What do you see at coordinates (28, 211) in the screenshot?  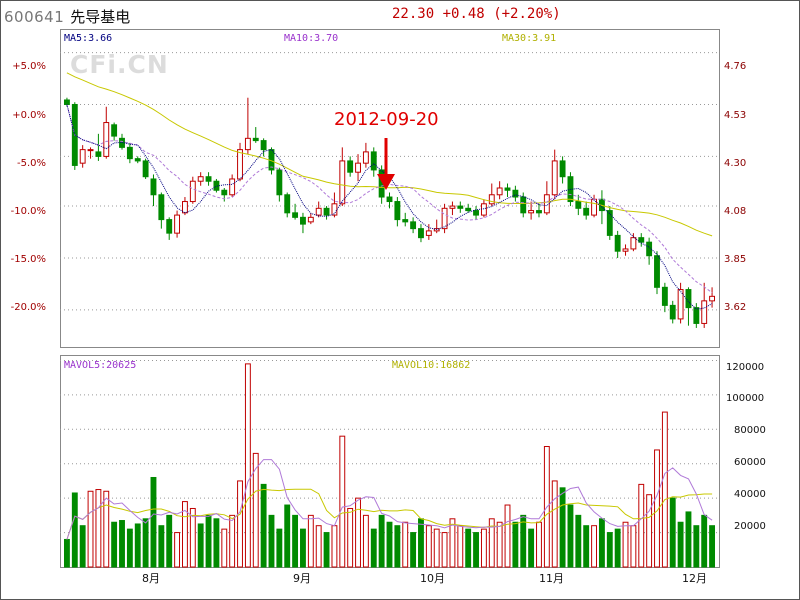 I see `pct-tick: -10.0%` at bounding box center [28, 211].